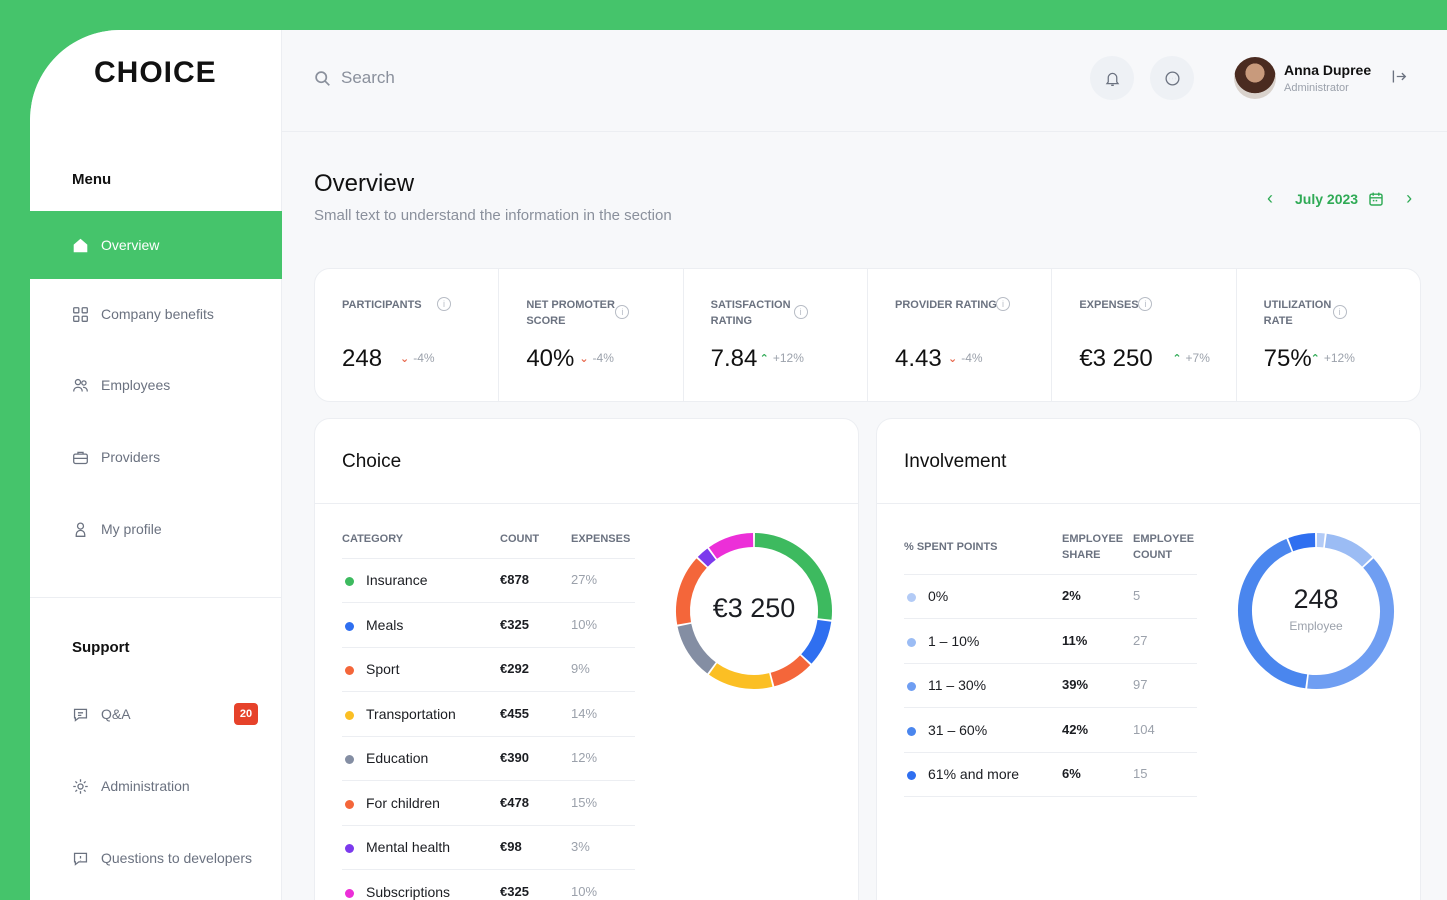 The image size is (1447, 900). Describe the element at coordinates (373, 539) in the screenshot. I see `column-header-category: Category` at that location.